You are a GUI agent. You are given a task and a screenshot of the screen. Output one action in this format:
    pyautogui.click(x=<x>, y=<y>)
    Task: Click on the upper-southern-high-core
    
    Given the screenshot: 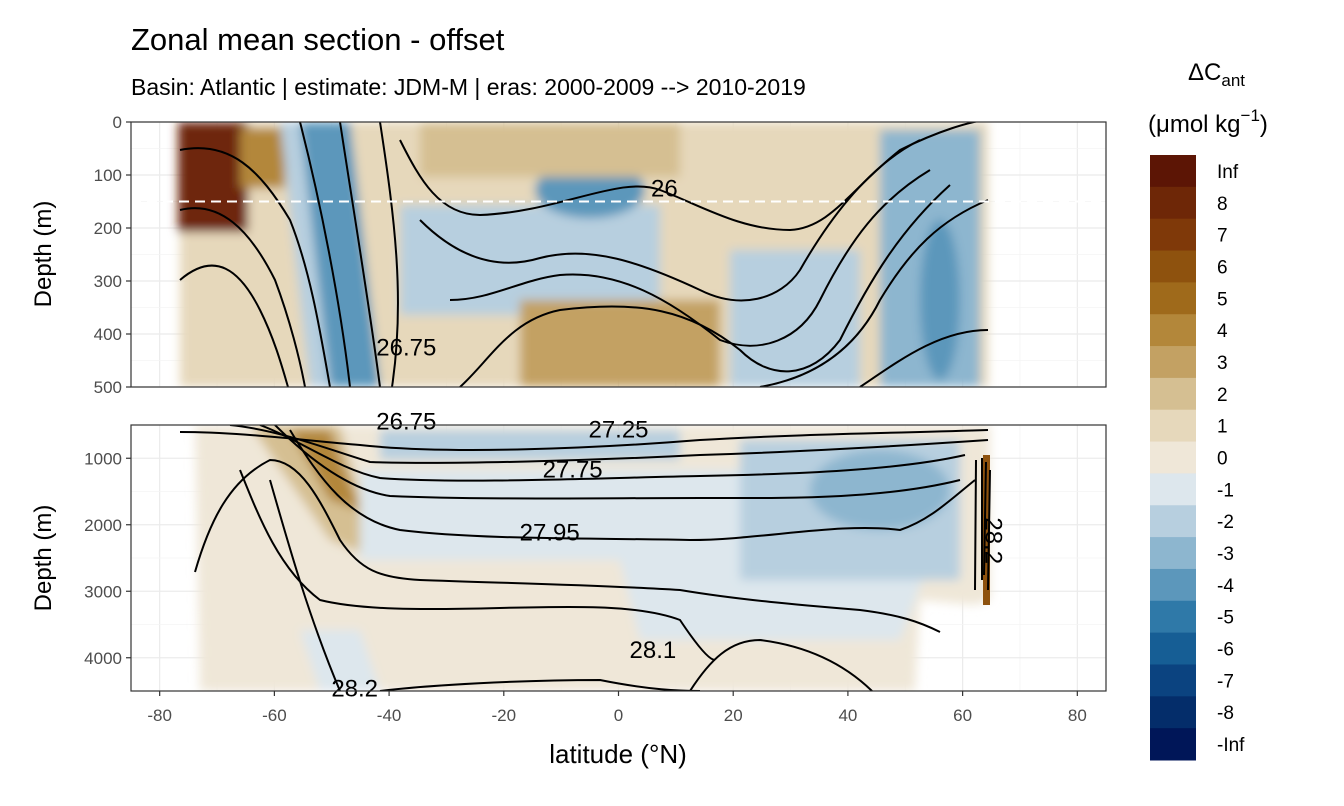 What is the action you would take?
    pyautogui.click(x=213, y=177)
    